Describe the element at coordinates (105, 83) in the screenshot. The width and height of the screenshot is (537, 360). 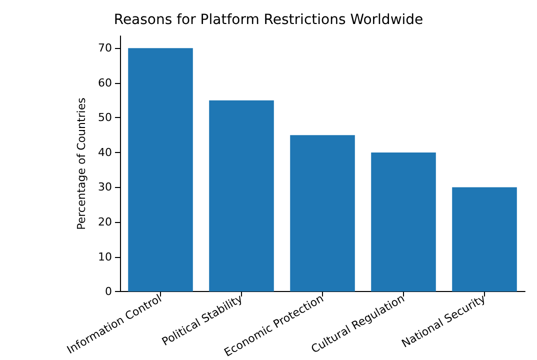
I see `y-tick-label: 60` at that location.